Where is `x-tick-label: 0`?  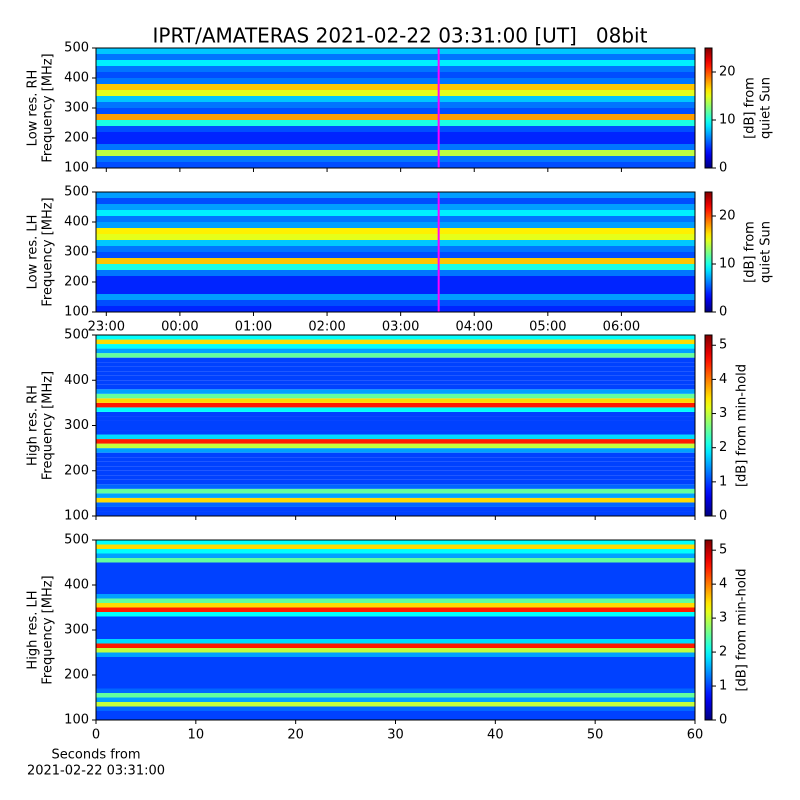 x-tick-label: 0 is located at coordinates (96, 735).